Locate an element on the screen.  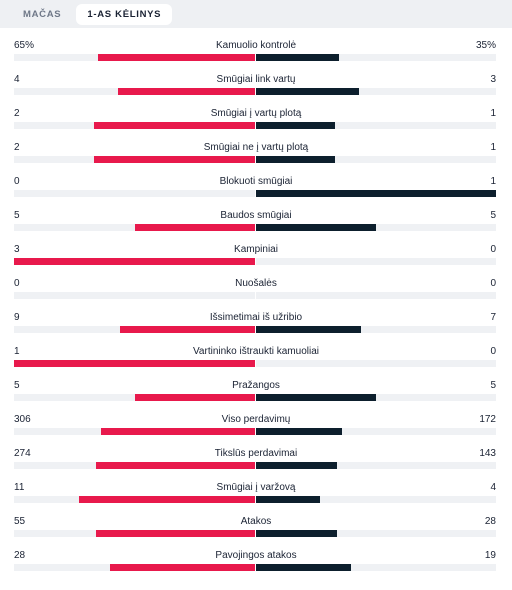
stat-label: Kampiniai is located at coordinates (256, 249).